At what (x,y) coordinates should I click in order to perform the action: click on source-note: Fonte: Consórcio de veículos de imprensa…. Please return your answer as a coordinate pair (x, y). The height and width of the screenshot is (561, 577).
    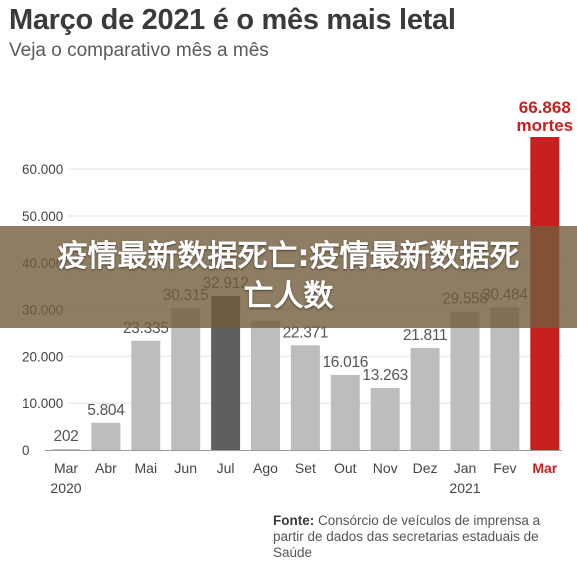
    Looking at the image, I should click on (423, 537).